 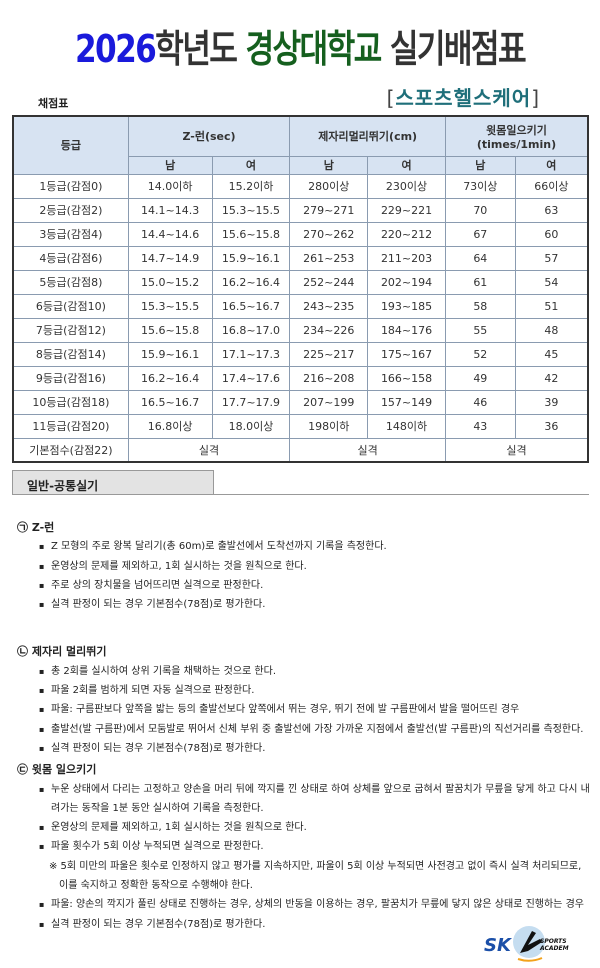 What do you see at coordinates (480, 306) in the screenshot?
I see `score-cell: 58` at bounding box center [480, 306].